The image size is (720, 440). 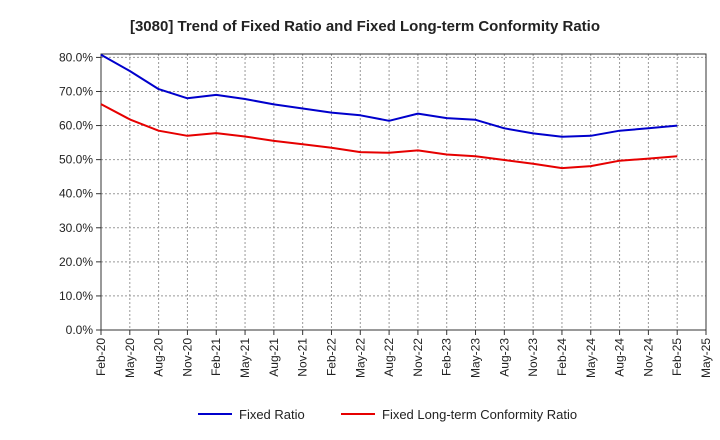 I want to click on y-tick-label: 10.0%, so click(x=76, y=296).